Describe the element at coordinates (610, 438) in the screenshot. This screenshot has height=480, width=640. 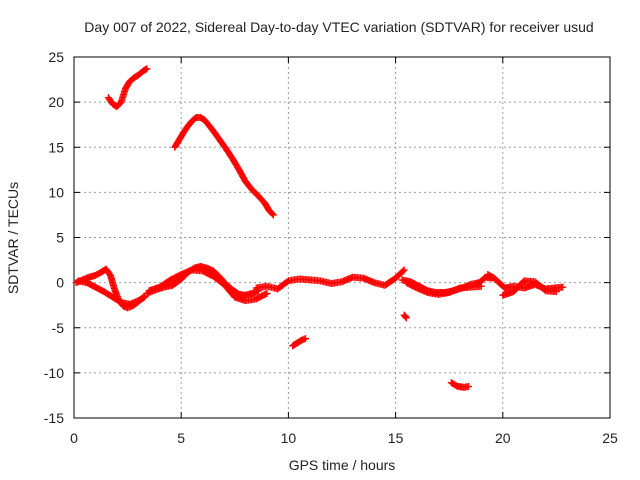
I see `x-tick-label: 25` at that location.